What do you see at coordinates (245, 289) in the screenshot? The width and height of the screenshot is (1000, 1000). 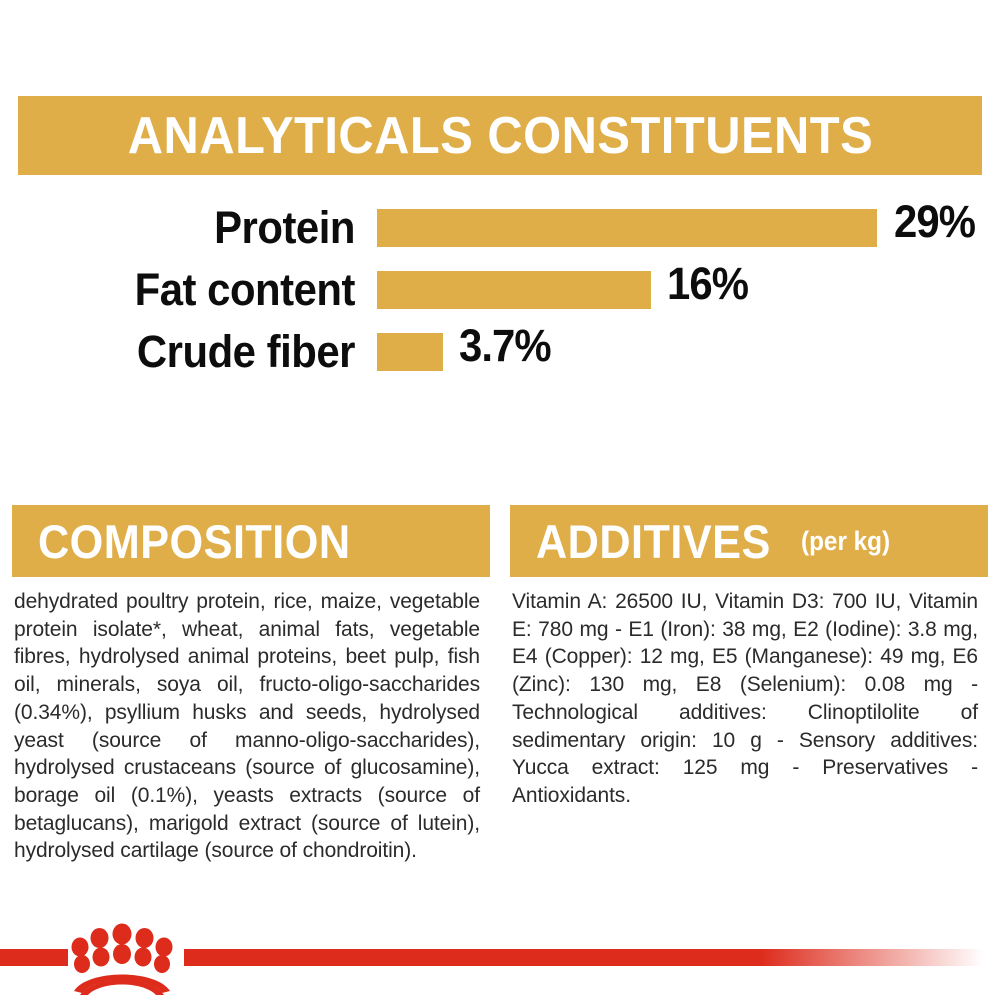 I see `bar-label-fat-content: Fat content` at bounding box center [245, 289].